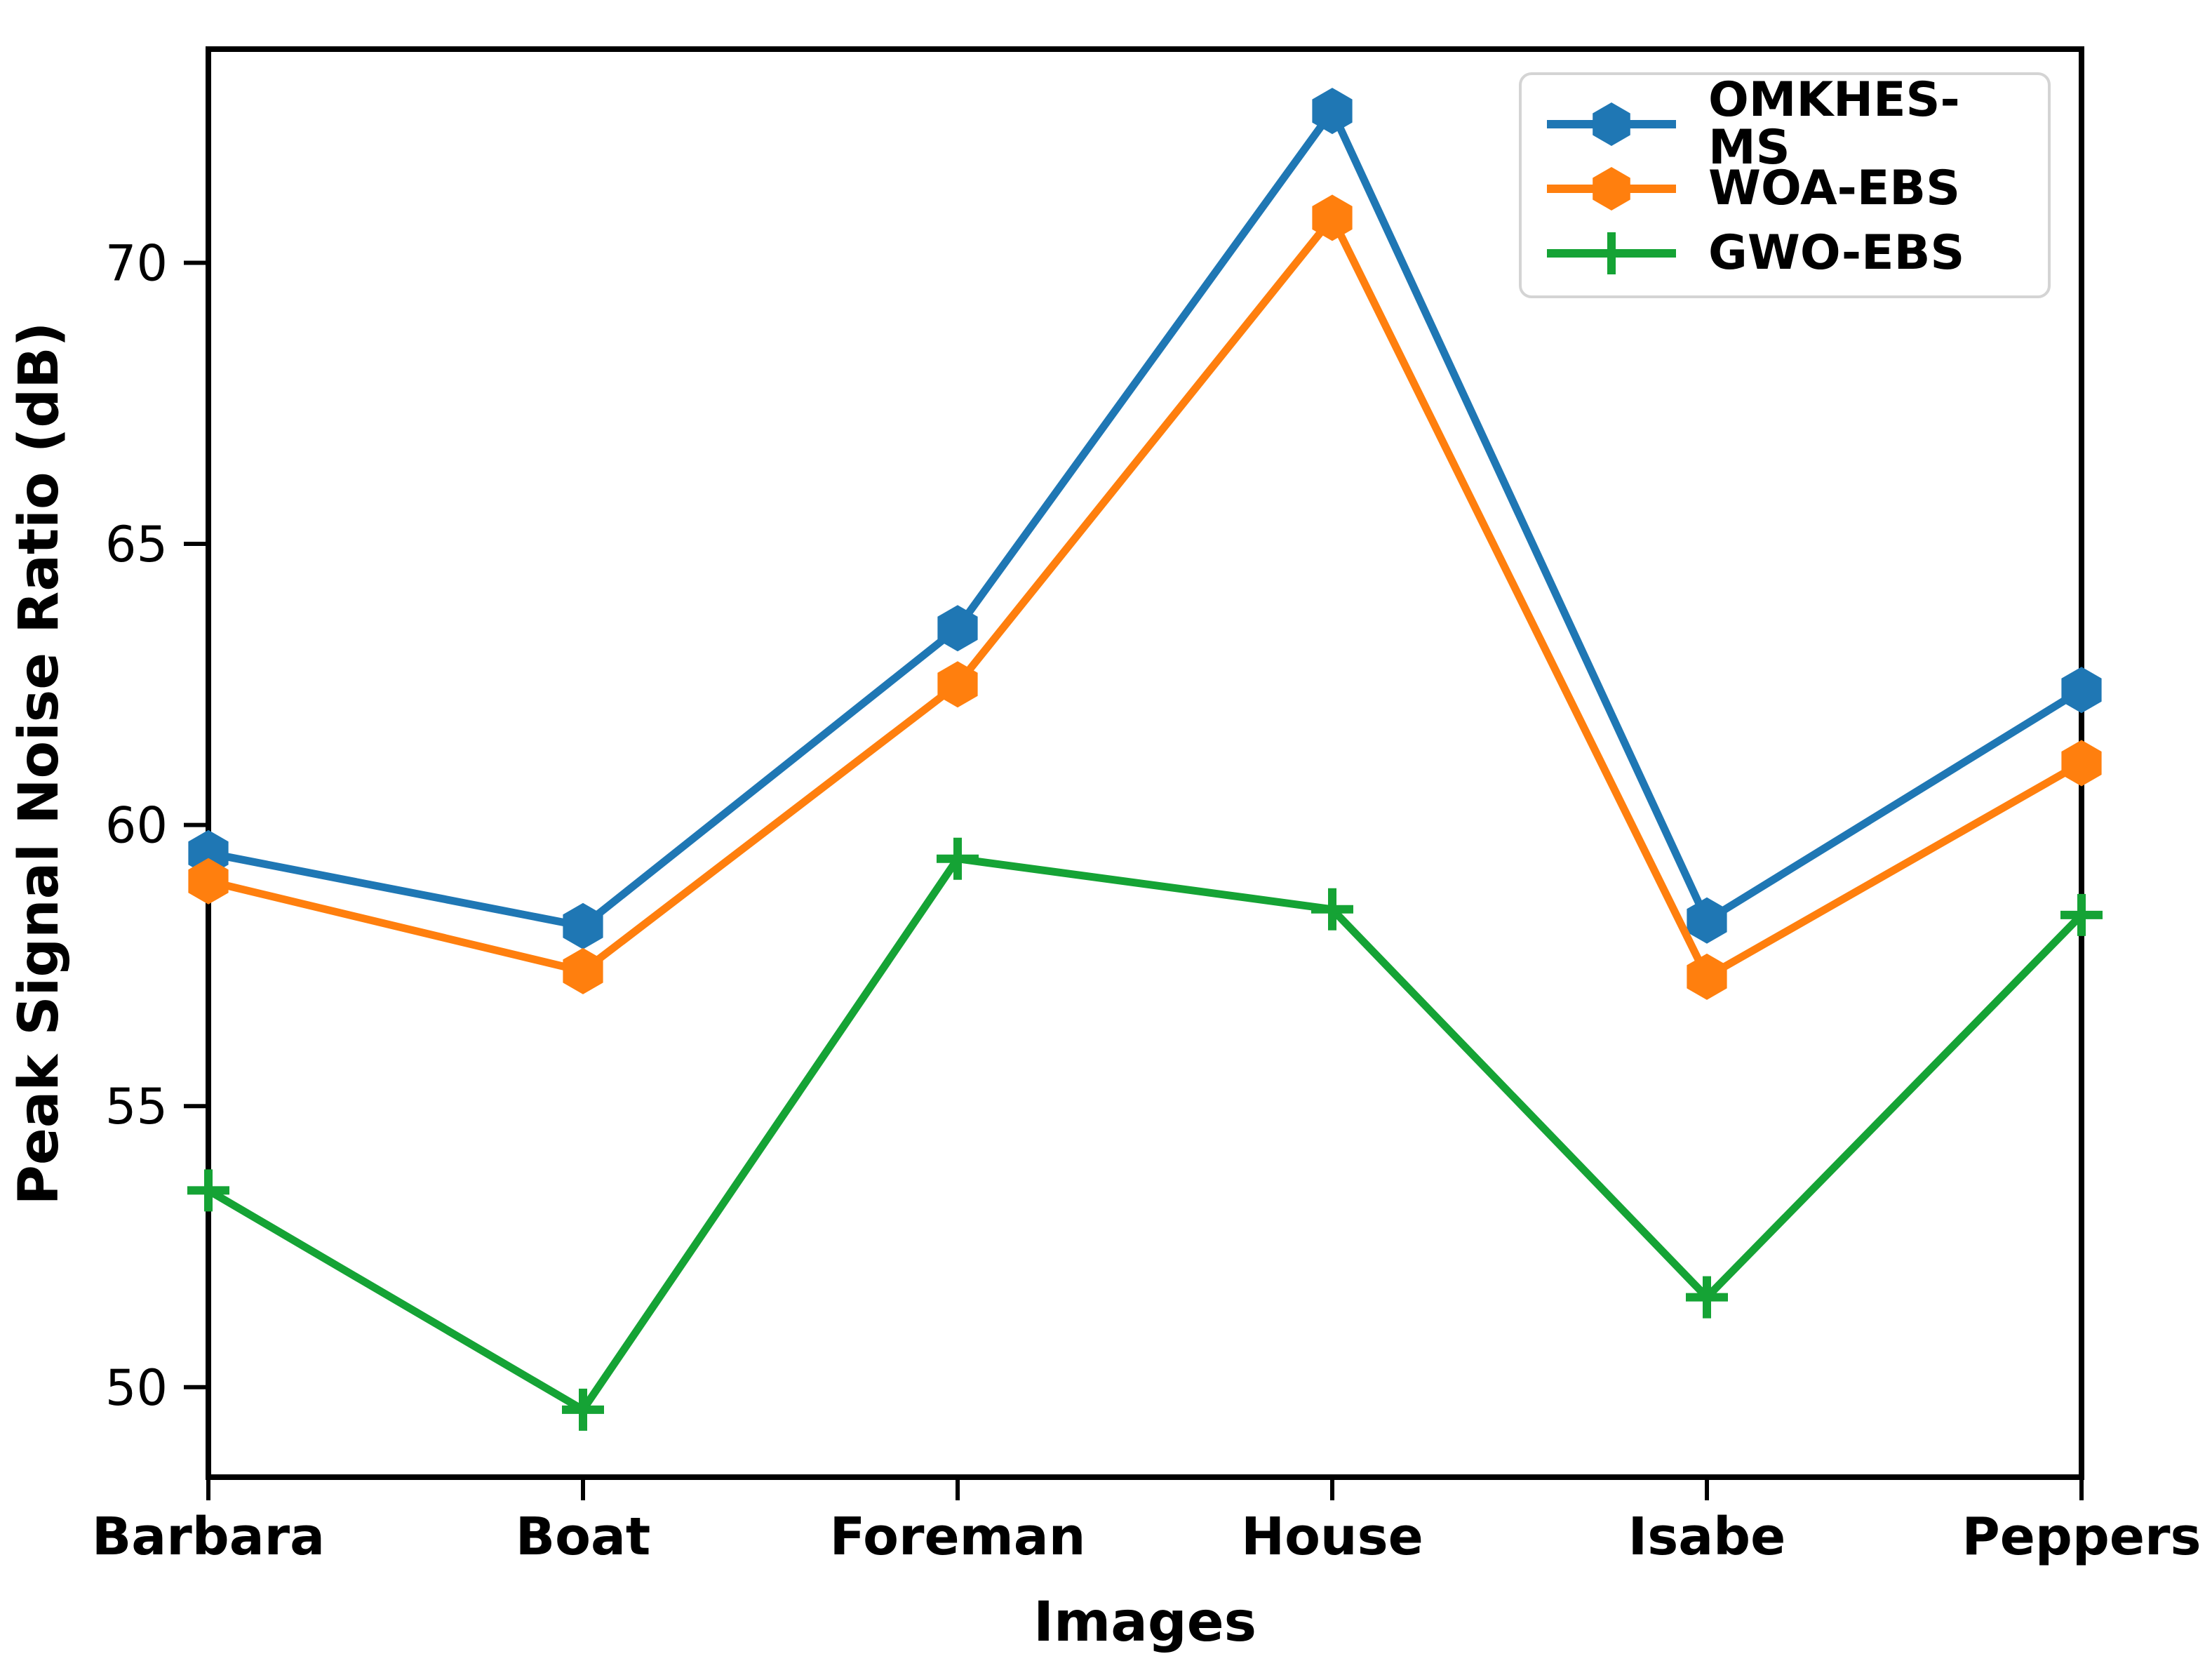  I want to click on legend-item: GWO-EBS, so click(1784, 254).